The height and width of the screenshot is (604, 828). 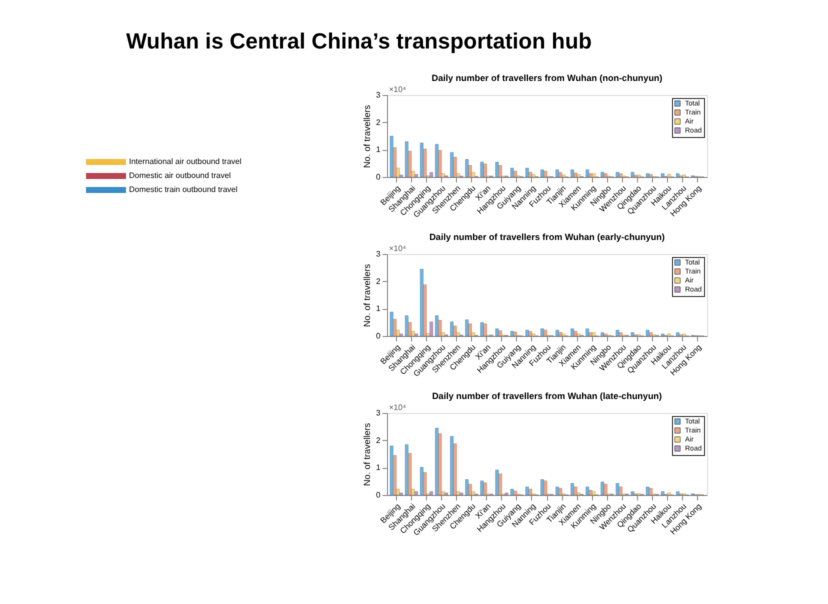 I want to click on text: Wuhan is Central China’s transportation hub, so click(x=359, y=41).